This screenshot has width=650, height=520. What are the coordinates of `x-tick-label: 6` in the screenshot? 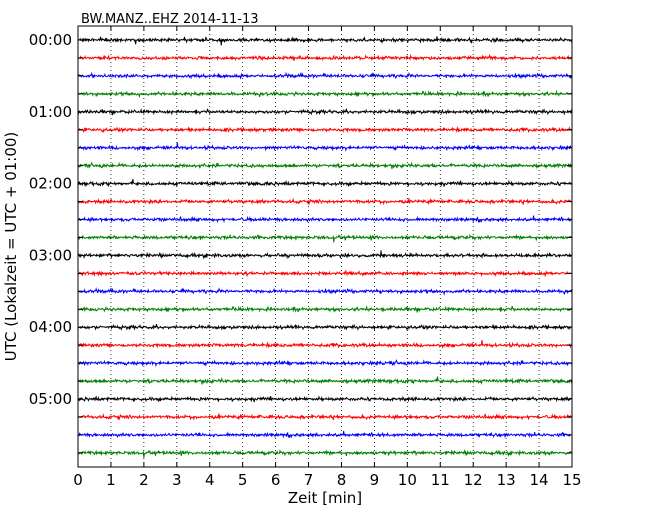 It's located at (276, 480).